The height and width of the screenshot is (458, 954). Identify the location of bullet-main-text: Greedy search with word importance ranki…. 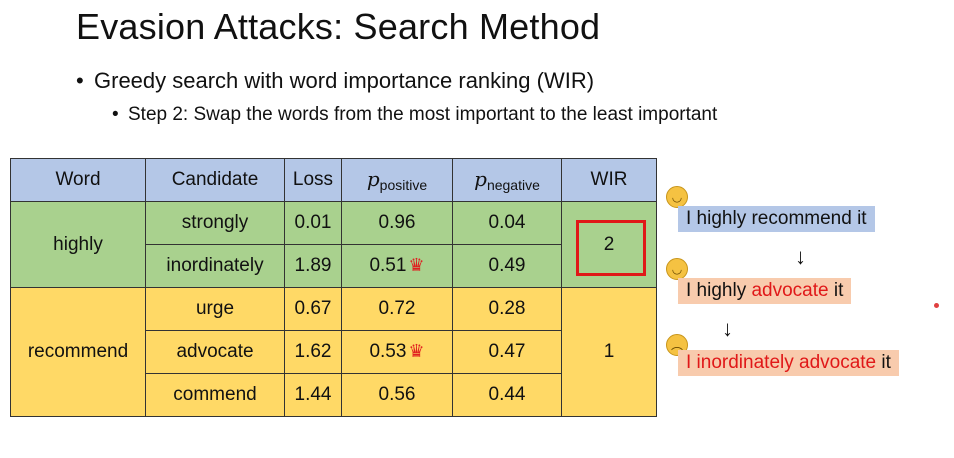
(344, 80).